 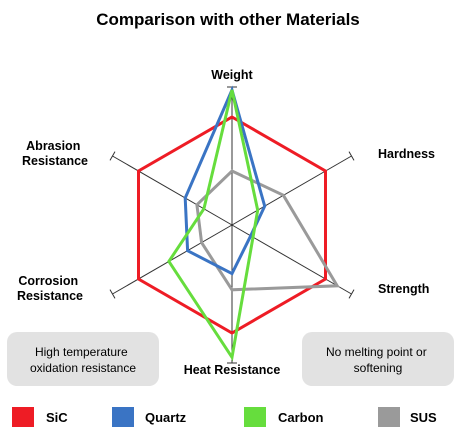 I want to click on callout-oxidation-line2: oxidation resistance, so click(x=83, y=368).